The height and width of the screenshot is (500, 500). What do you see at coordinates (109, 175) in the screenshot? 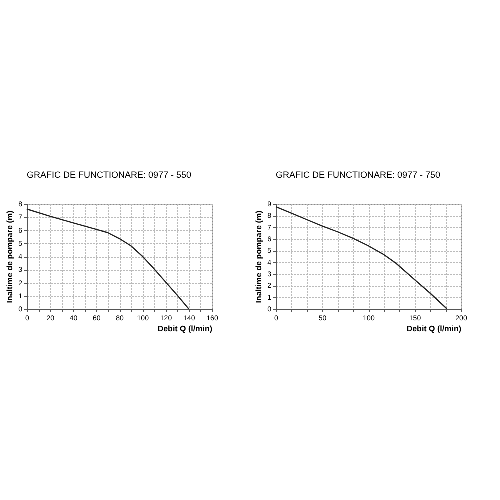
I see `chart-title: GRAFIC DE FUNCTIONARE: 0977 - 550` at bounding box center [109, 175].